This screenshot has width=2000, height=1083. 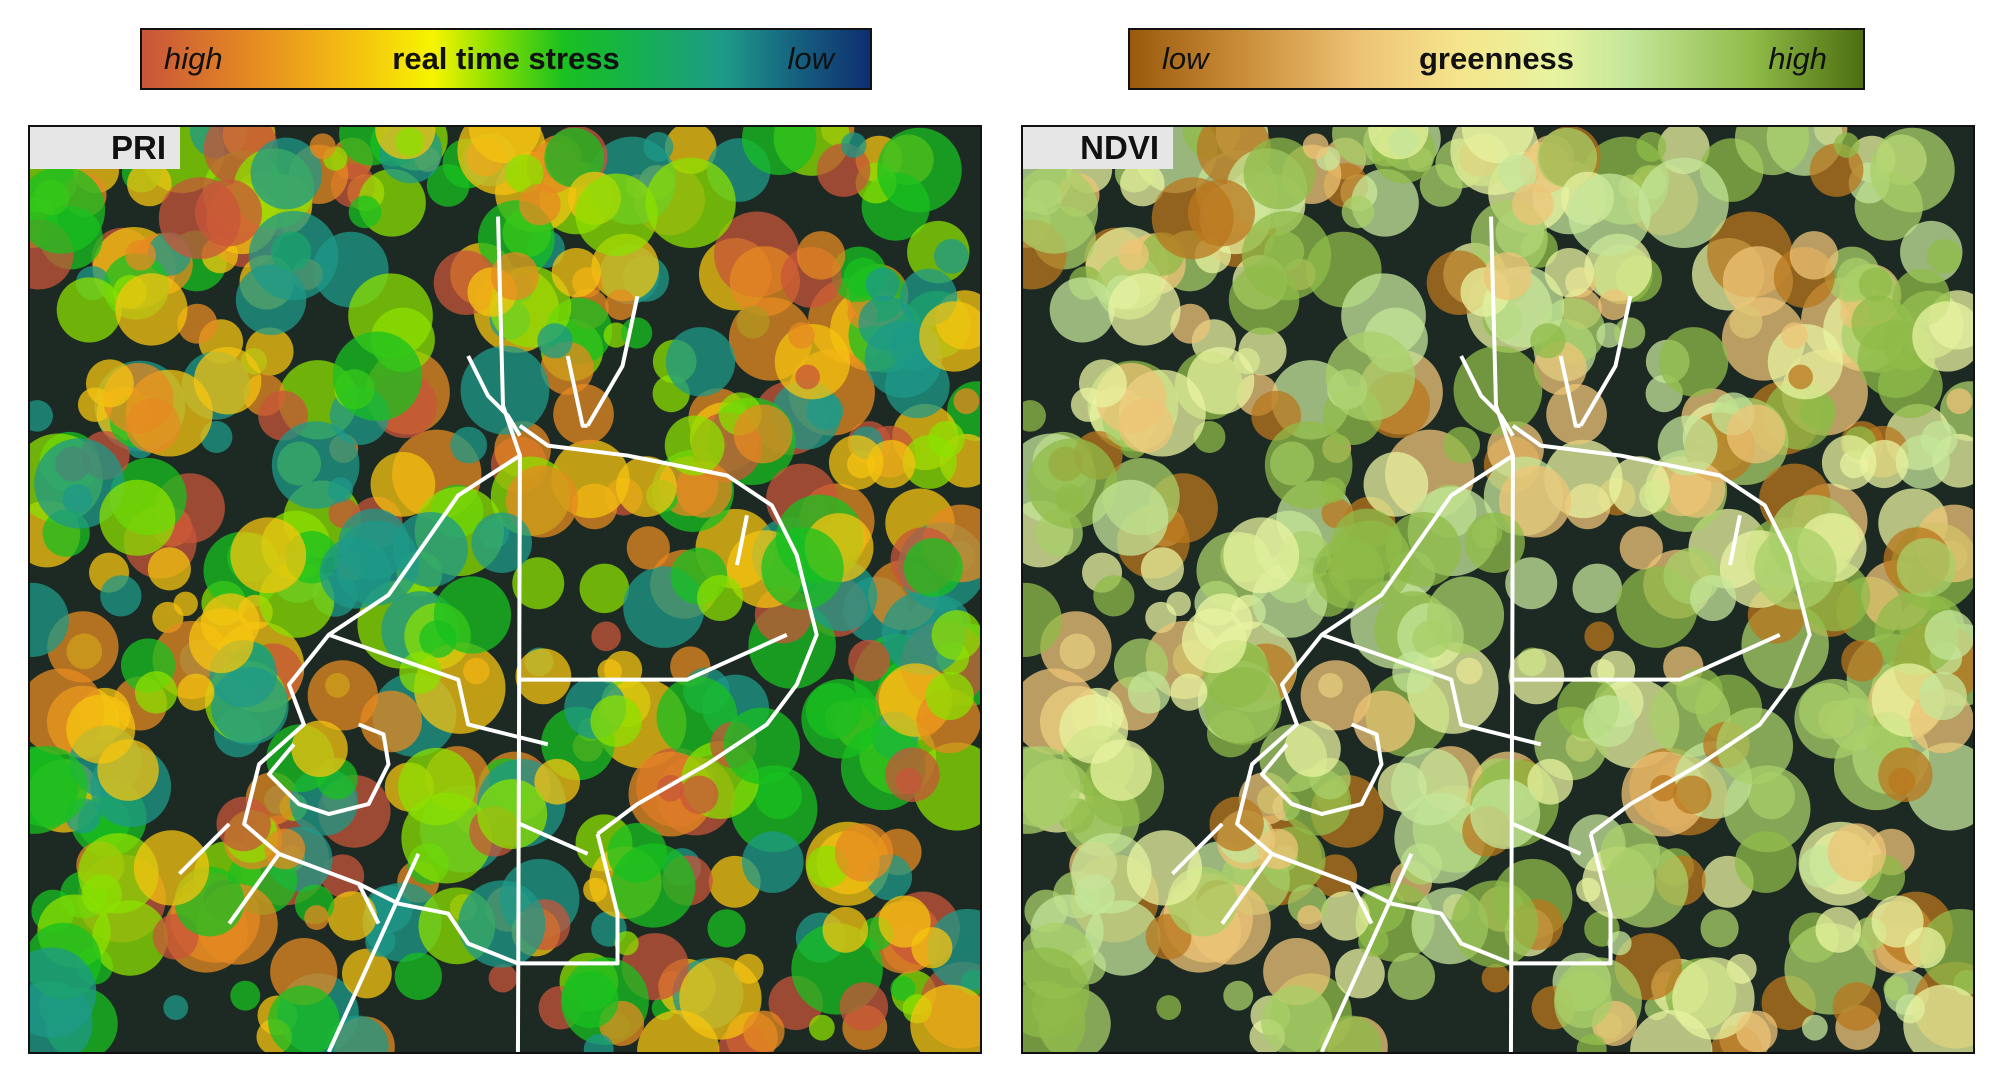 What do you see at coordinates (506, 58) in the screenshot?
I see `colorbar-title: real time stress` at bounding box center [506, 58].